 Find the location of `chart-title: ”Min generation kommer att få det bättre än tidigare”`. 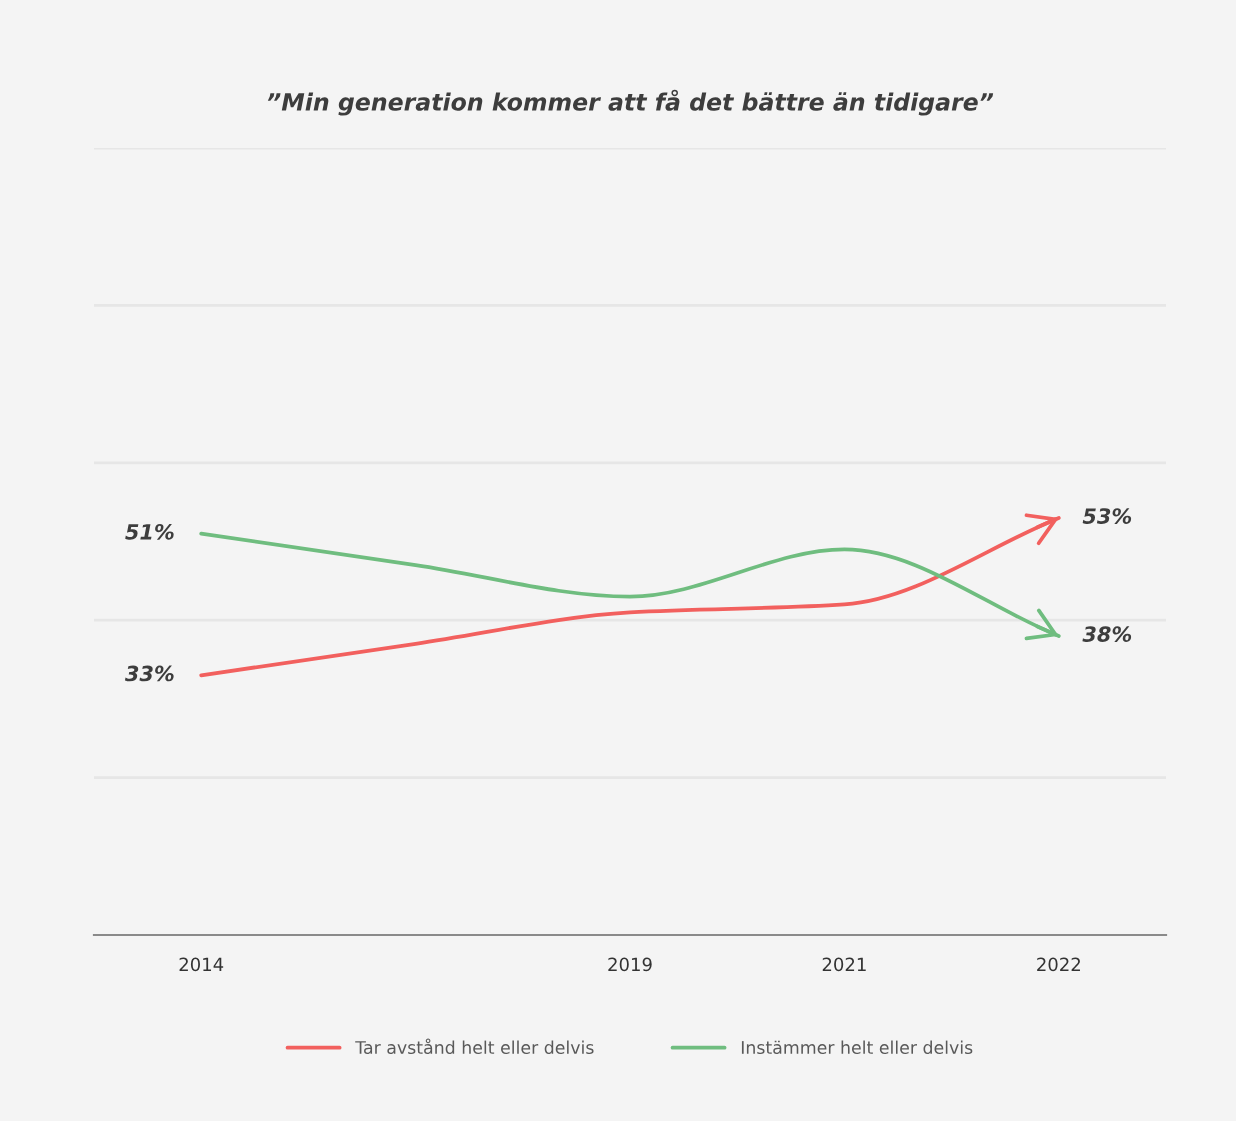

chart-title: ”Min generation kommer att få det bättre än tidigare” is located at coordinates (630, 102).